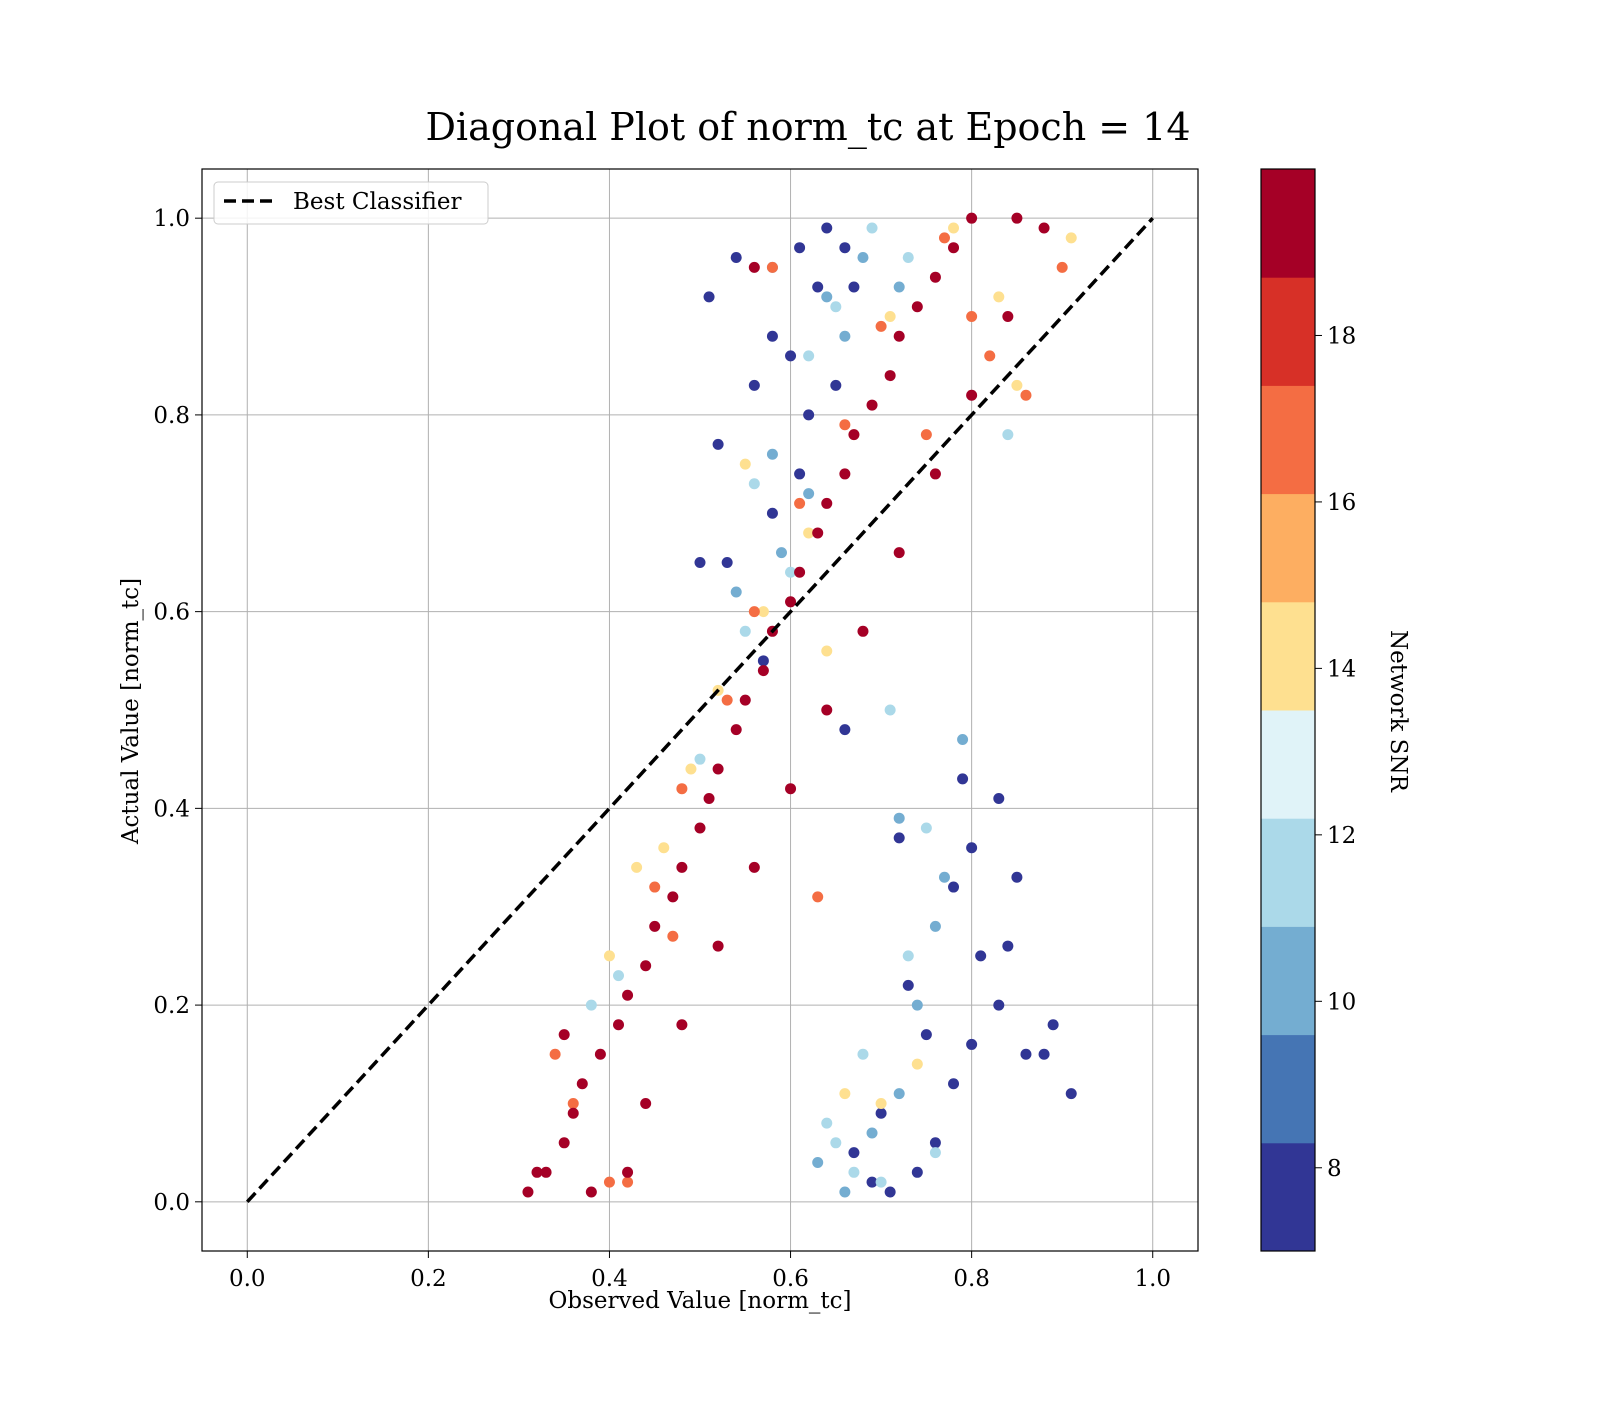  I want to click on colorbar-tick-label: 16, so click(1341, 503).